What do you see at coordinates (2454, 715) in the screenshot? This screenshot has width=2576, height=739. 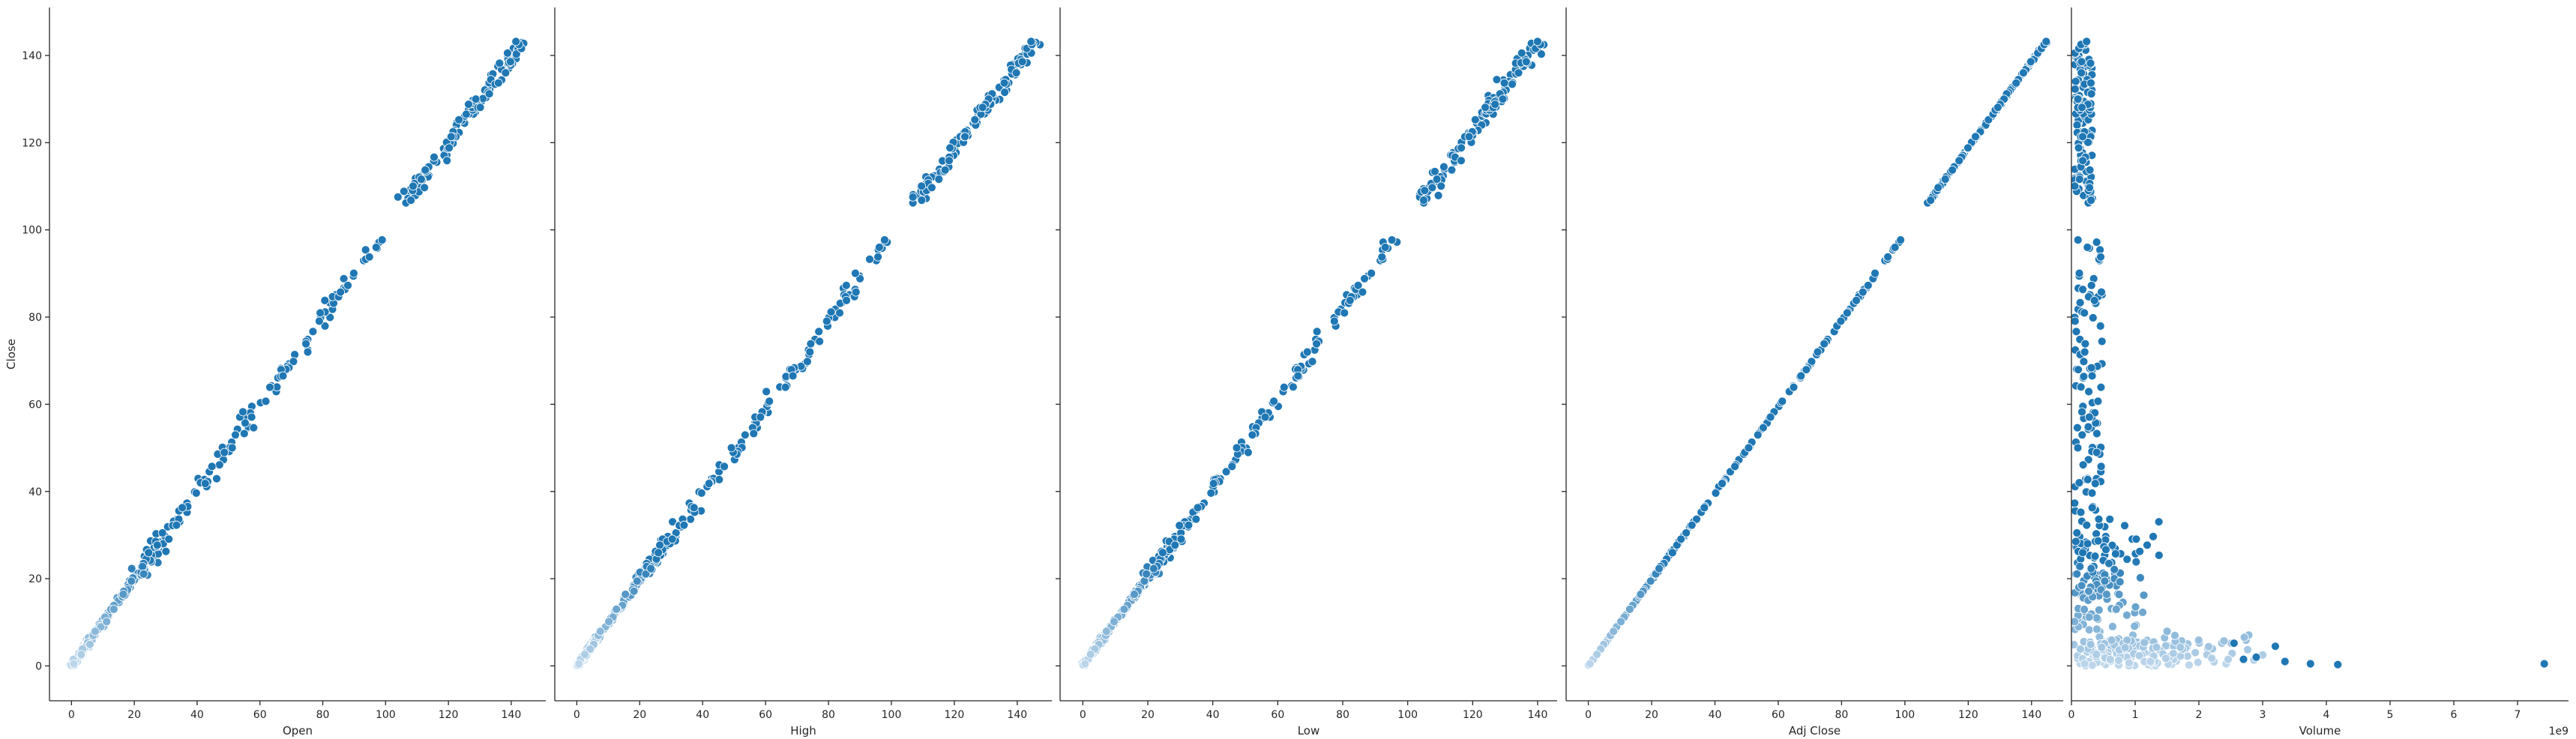 I see `x-tick-label: 6` at bounding box center [2454, 715].